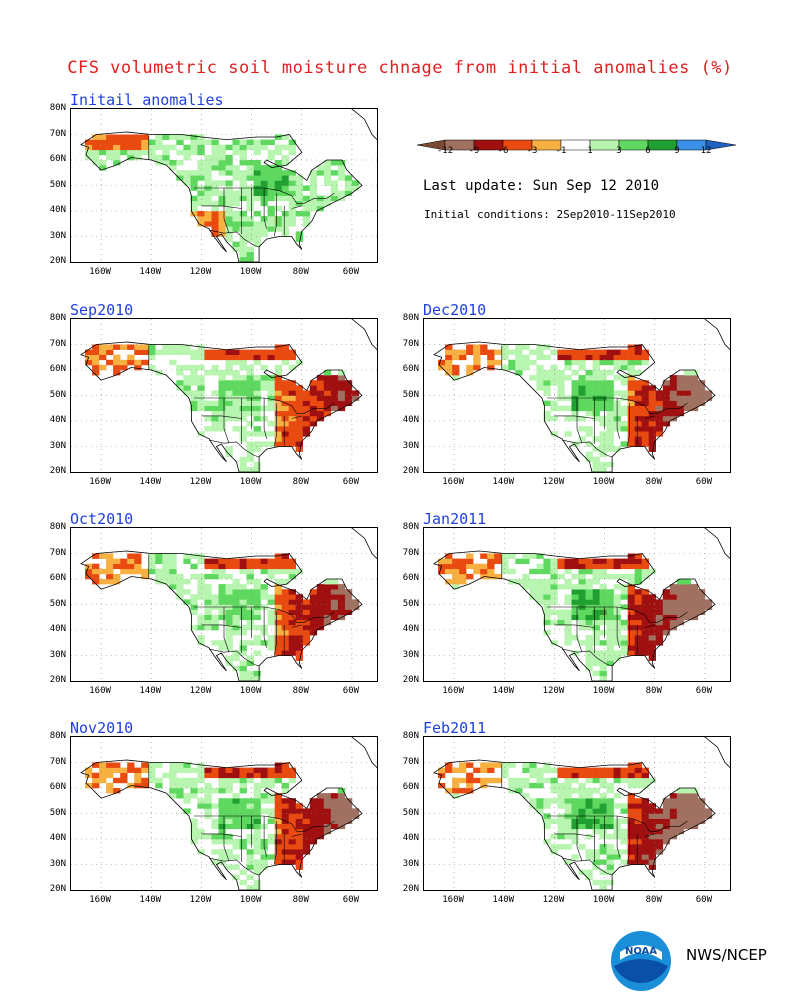 This screenshot has width=800, height=1000. What do you see at coordinates (579, 839) in the screenshot?
I see `political-border` at bounding box center [579, 839].